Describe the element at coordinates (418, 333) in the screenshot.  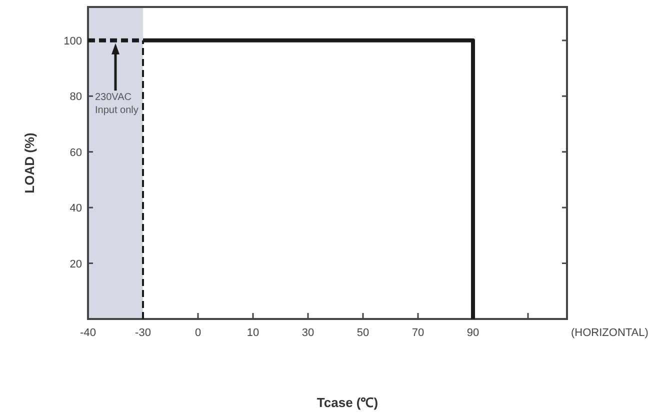
I see `x-tick-label: 70` at that location.